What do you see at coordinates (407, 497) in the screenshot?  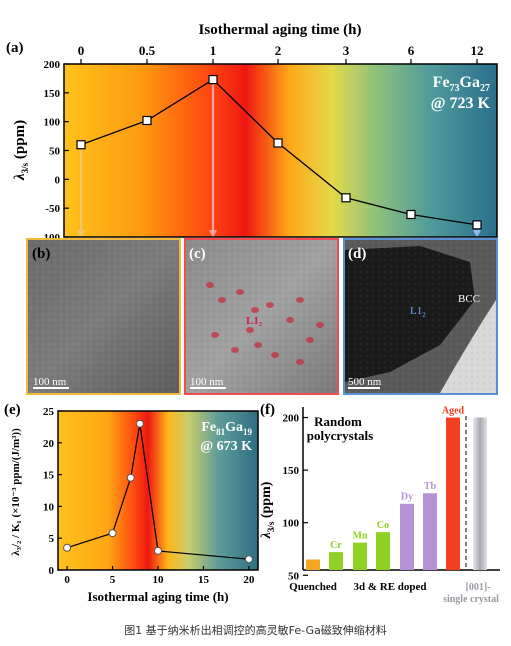 I see `panel-f-bar-label: Dy` at bounding box center [407, 497].